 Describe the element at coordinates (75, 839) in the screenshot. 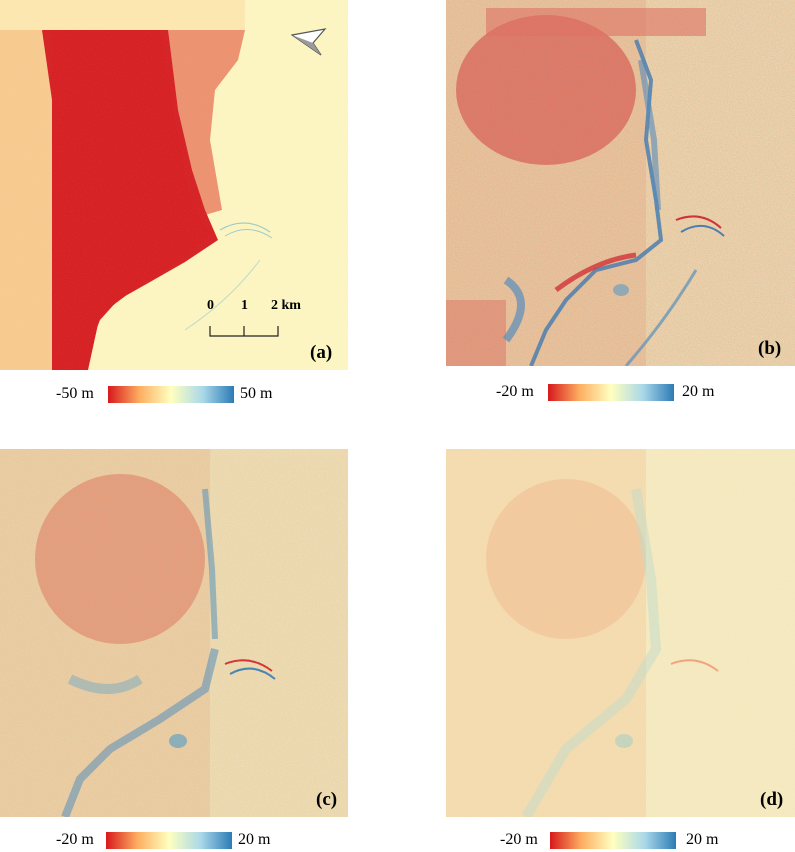

I see `colorbar-c-min: -20 m` at that location.